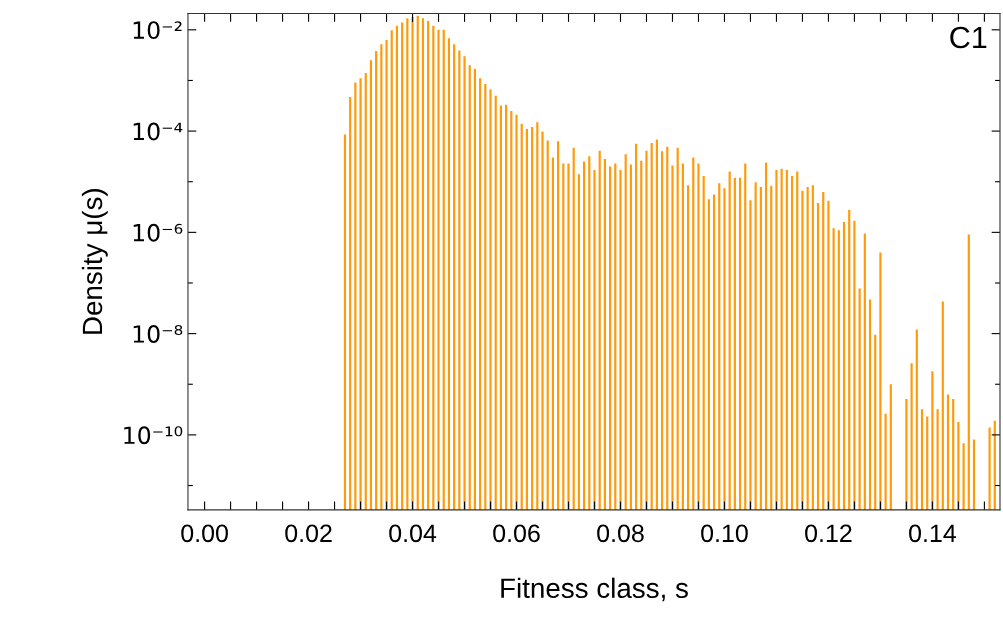  I want to click on x-tick-label: 0.08, so click(620, 533).